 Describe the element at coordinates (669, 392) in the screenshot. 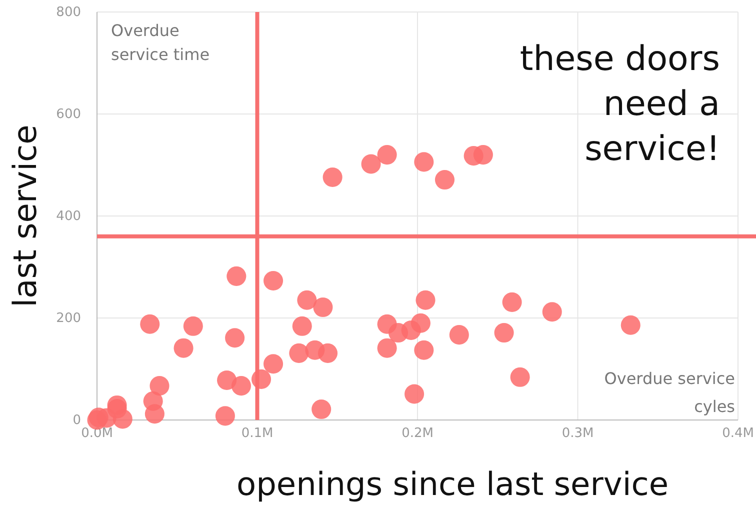

I see `annotation: Overdue service cyles` at that location.